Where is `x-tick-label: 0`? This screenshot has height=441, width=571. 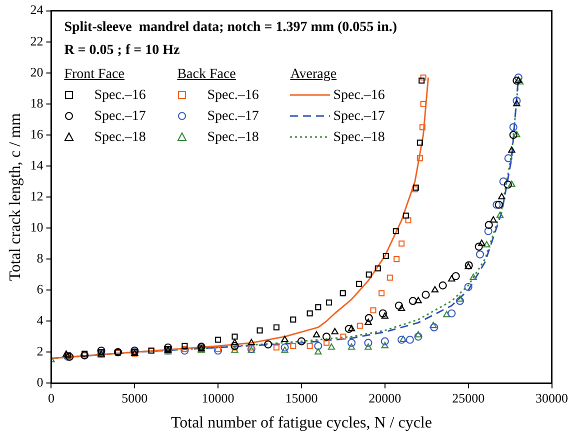 x-tick-label: 0 is located at coordinates (51, 398).